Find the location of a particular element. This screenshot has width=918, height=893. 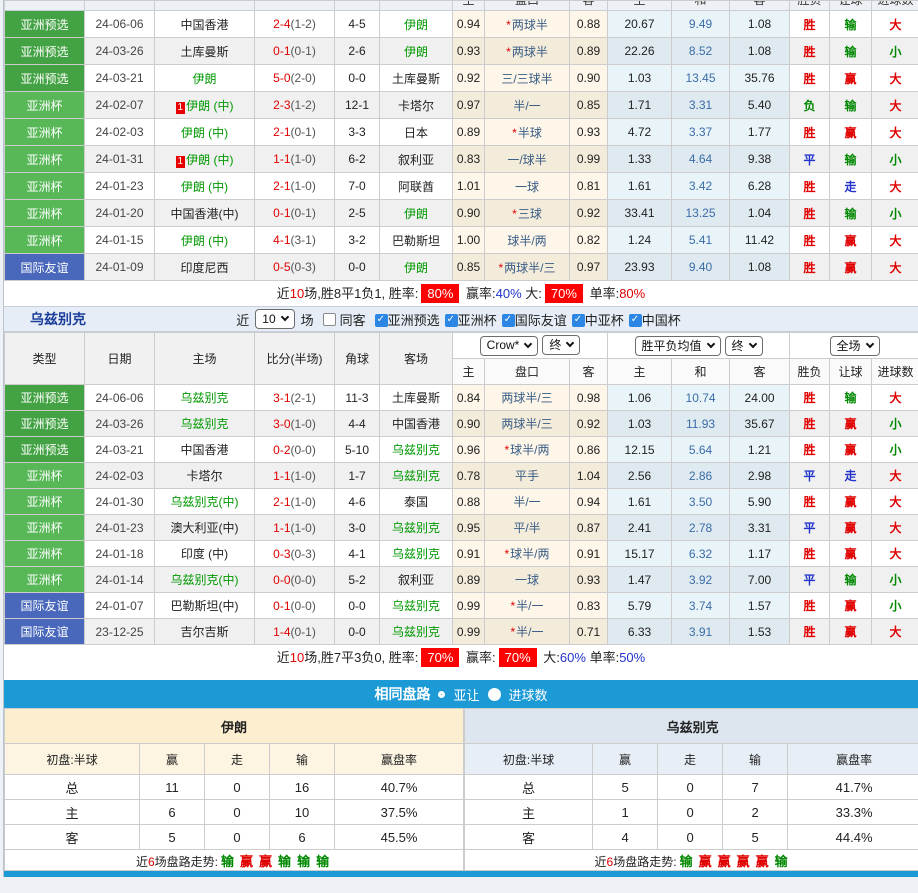

score-cell: 2-1(0-1) is located at coordinates (294, 132).